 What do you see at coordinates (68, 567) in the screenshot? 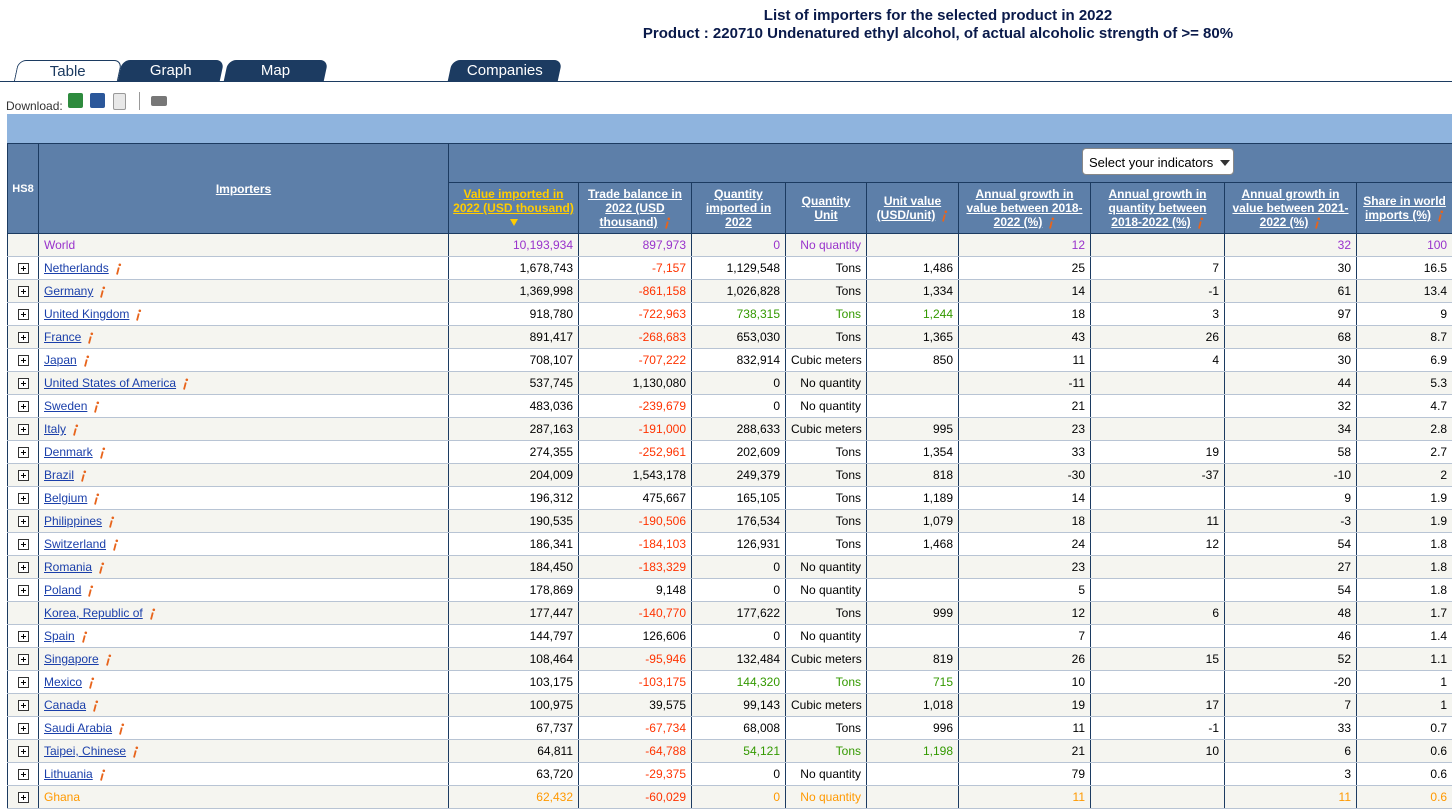
I see `country-link: Romania` at bounding box center [68, 567].